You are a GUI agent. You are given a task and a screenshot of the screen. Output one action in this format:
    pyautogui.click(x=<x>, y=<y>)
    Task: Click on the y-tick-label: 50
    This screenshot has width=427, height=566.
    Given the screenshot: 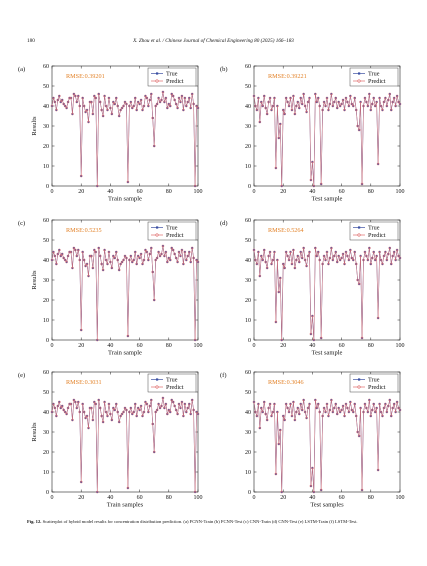 What is the action you would take?
    pyautogui.click(x=248, y=393)
    